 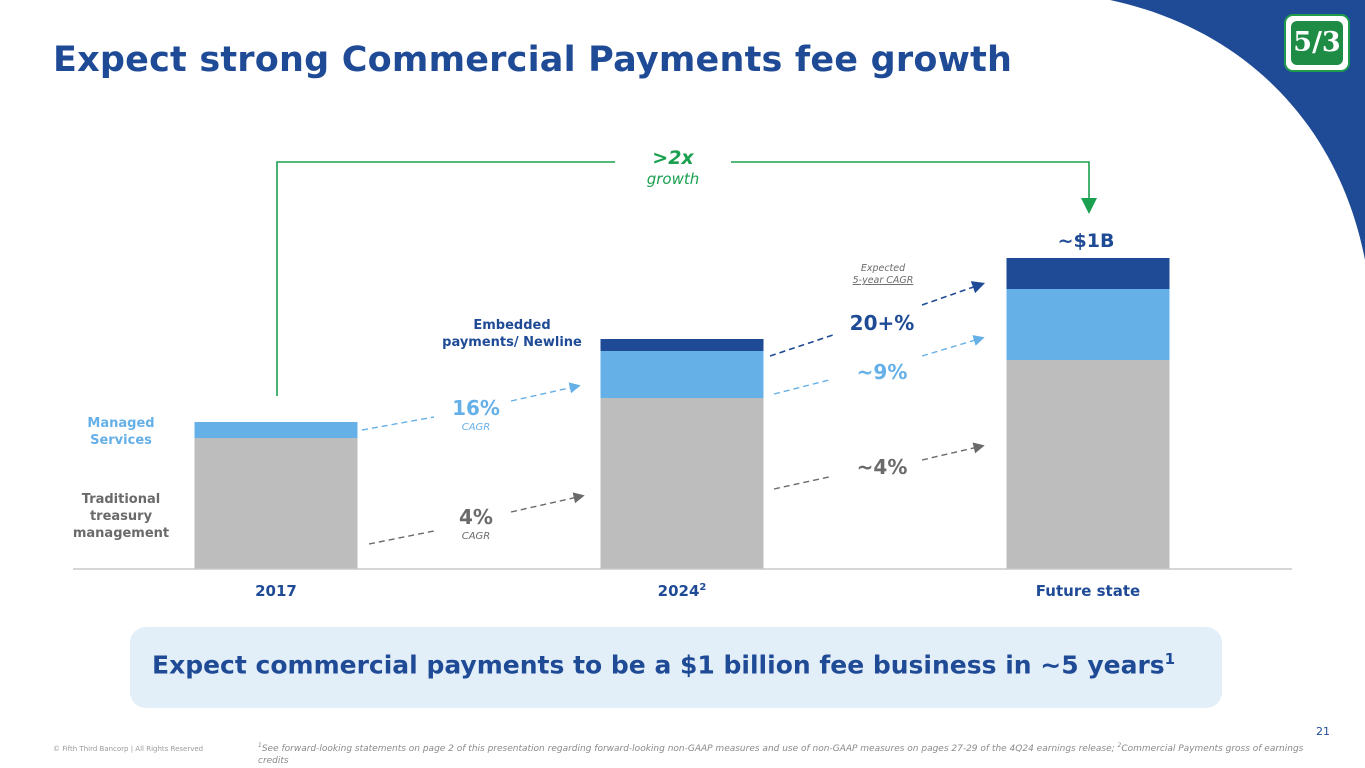 What do you see at coordinates (1088, 273) in the screenshot?
I see `bar-future-state-embedded-payments-newline` at bounding box center [1088, 273].